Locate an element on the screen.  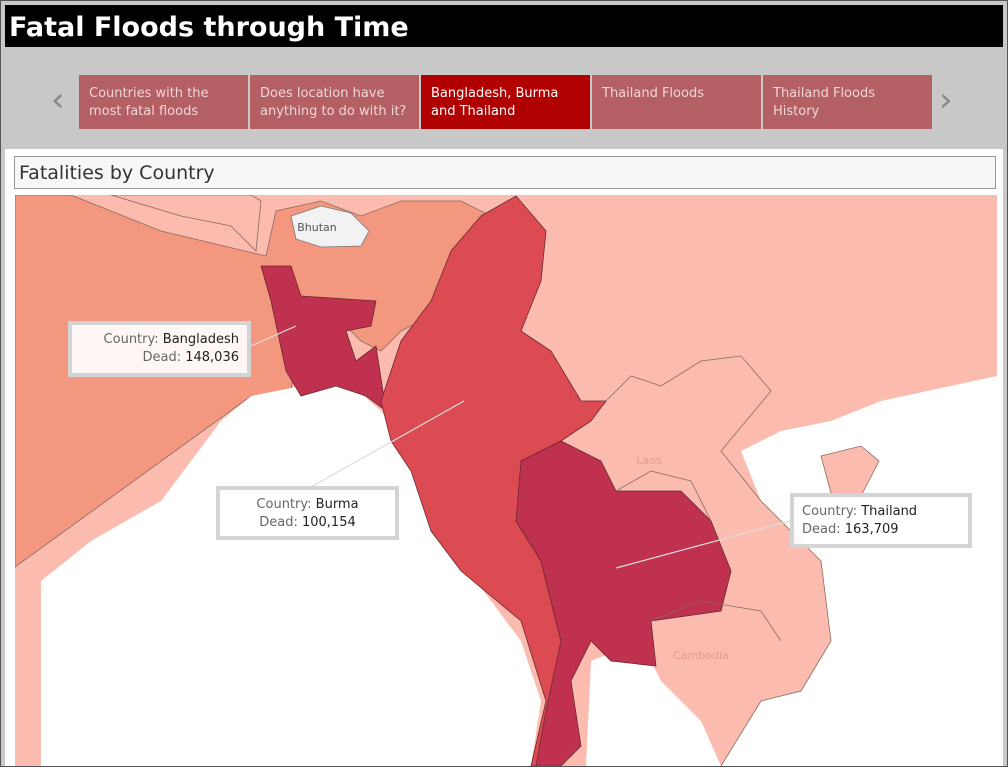
story-point: Thailand Floods is located at coordinates (676, 102).